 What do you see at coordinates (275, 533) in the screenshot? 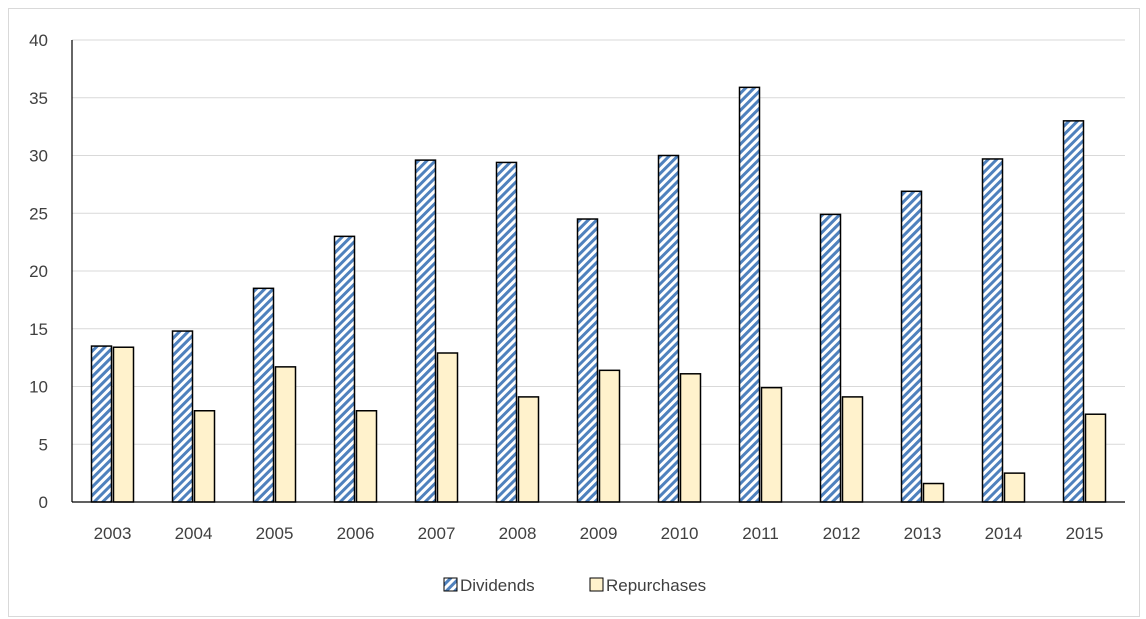
I see `x-tick-label: 2005` at bounding box center [275, 533].